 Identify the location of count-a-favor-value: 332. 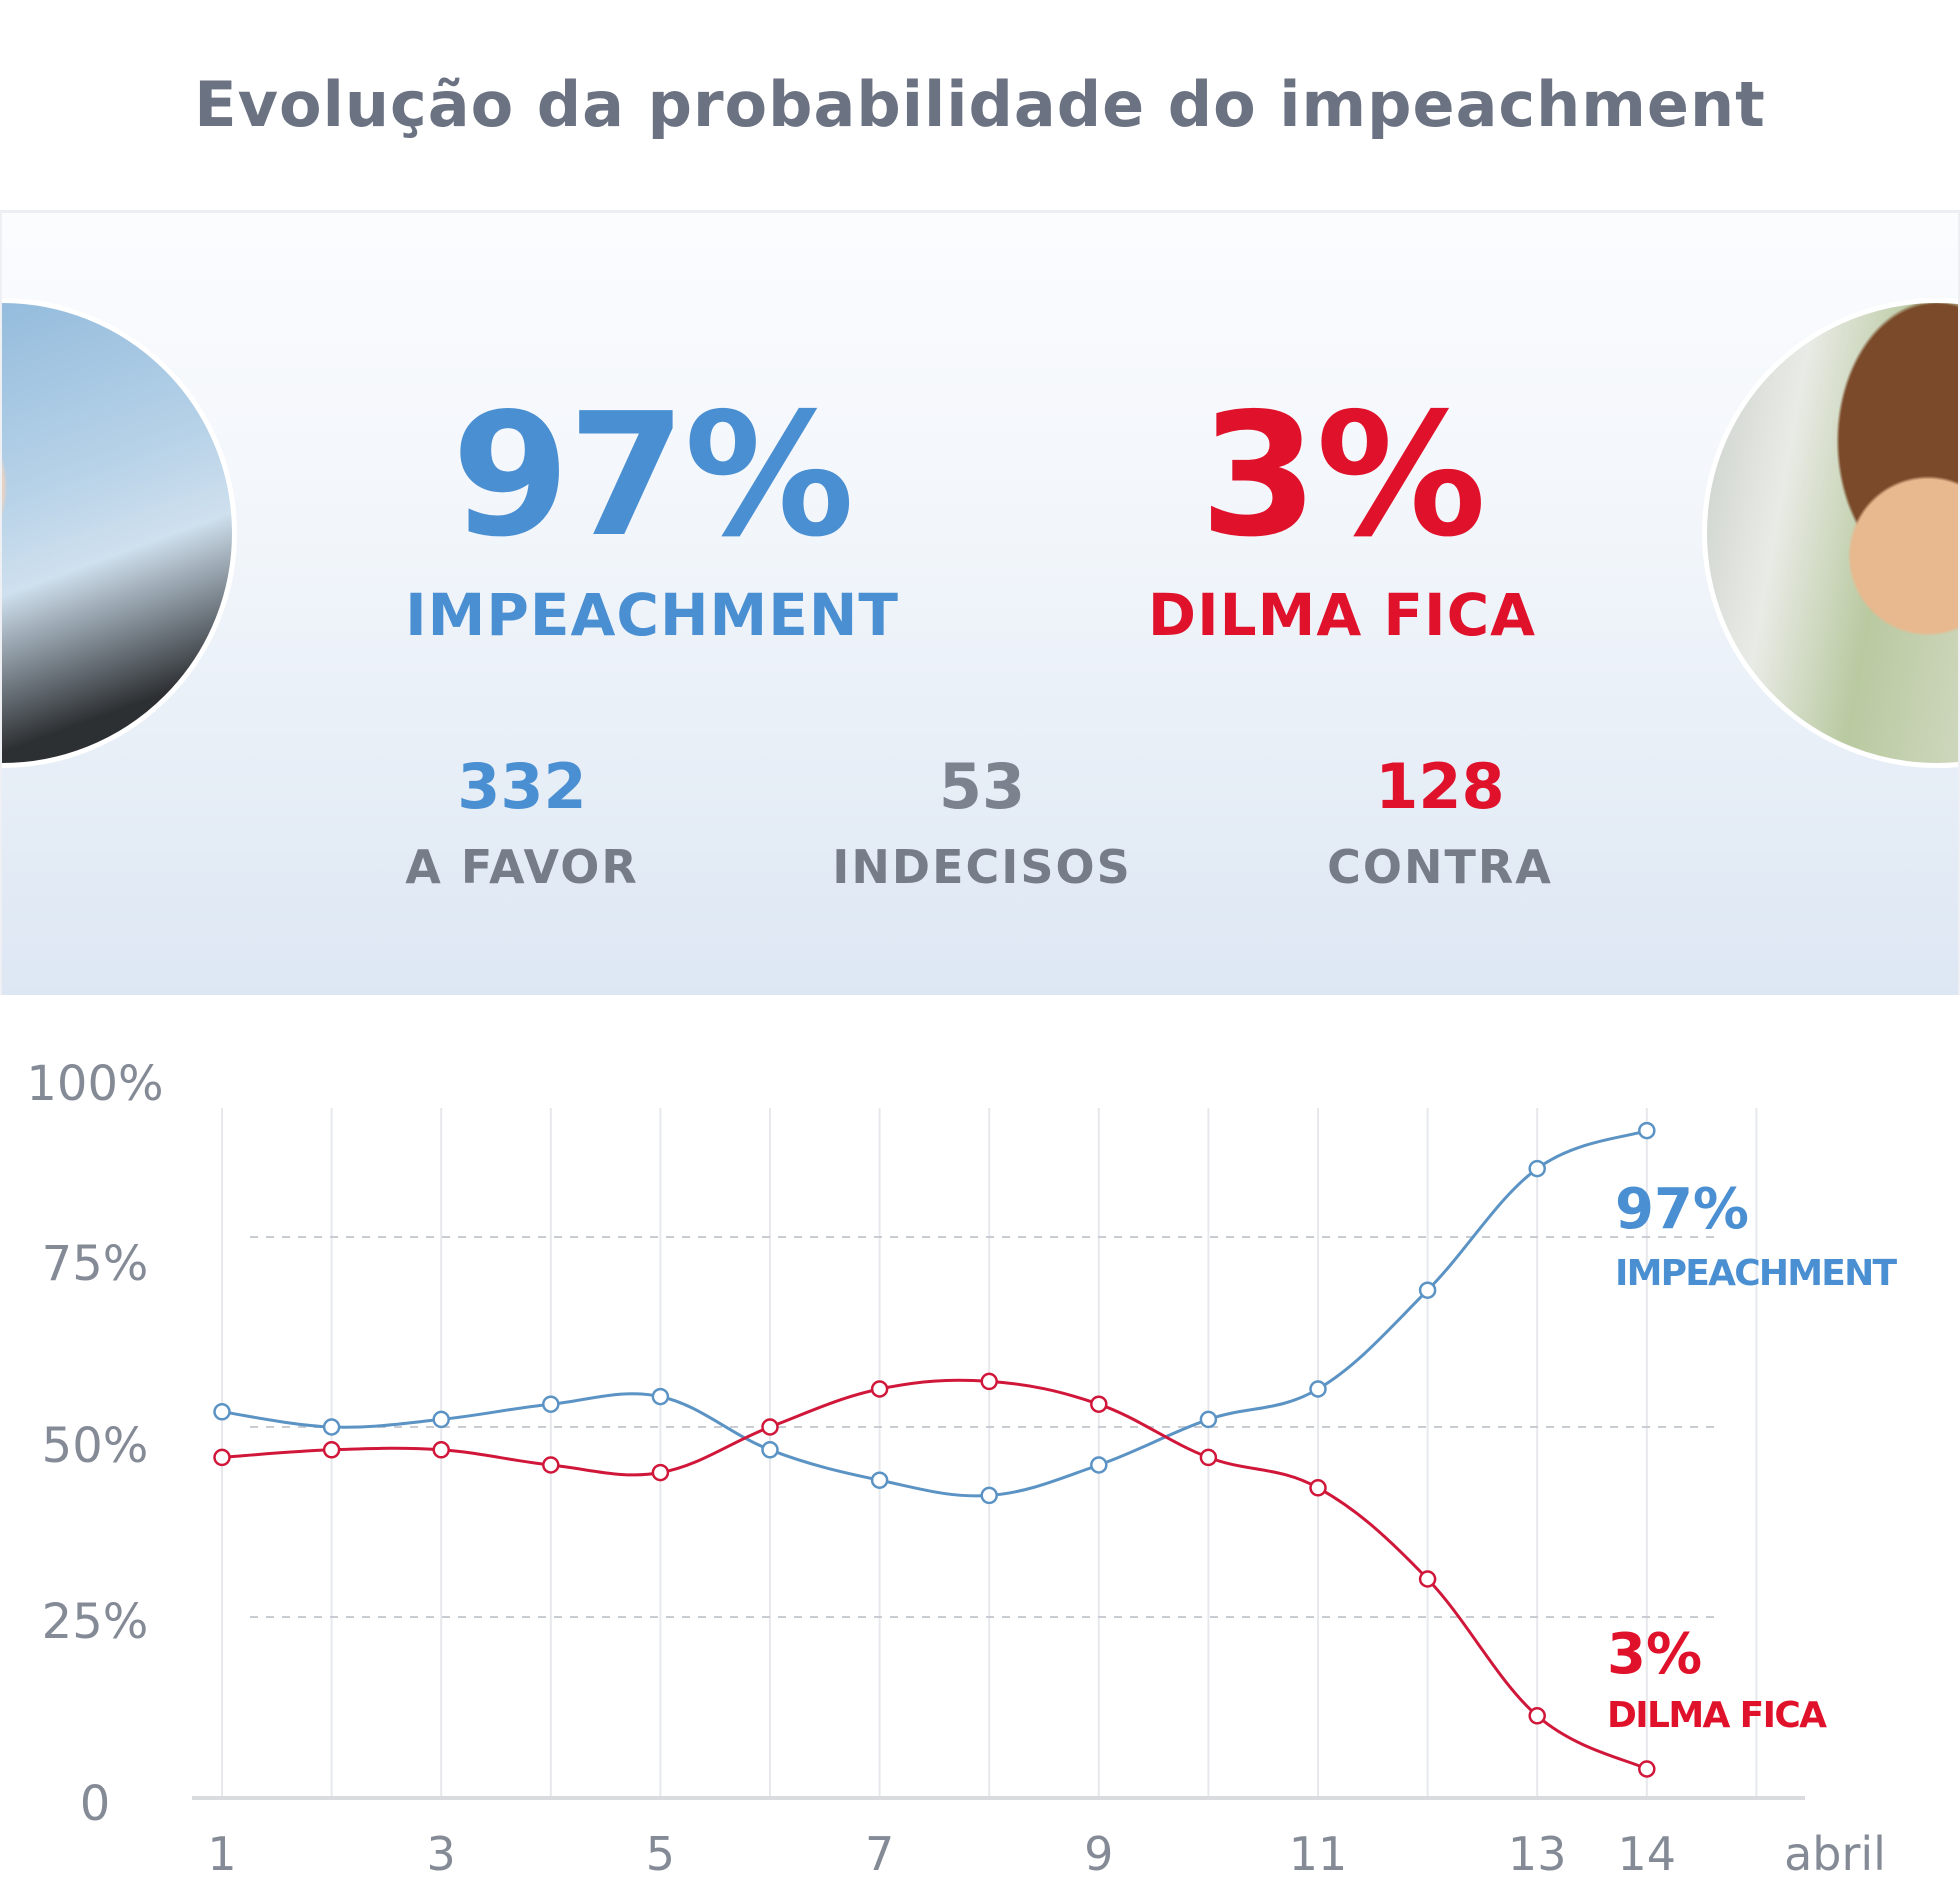
(522, 786).